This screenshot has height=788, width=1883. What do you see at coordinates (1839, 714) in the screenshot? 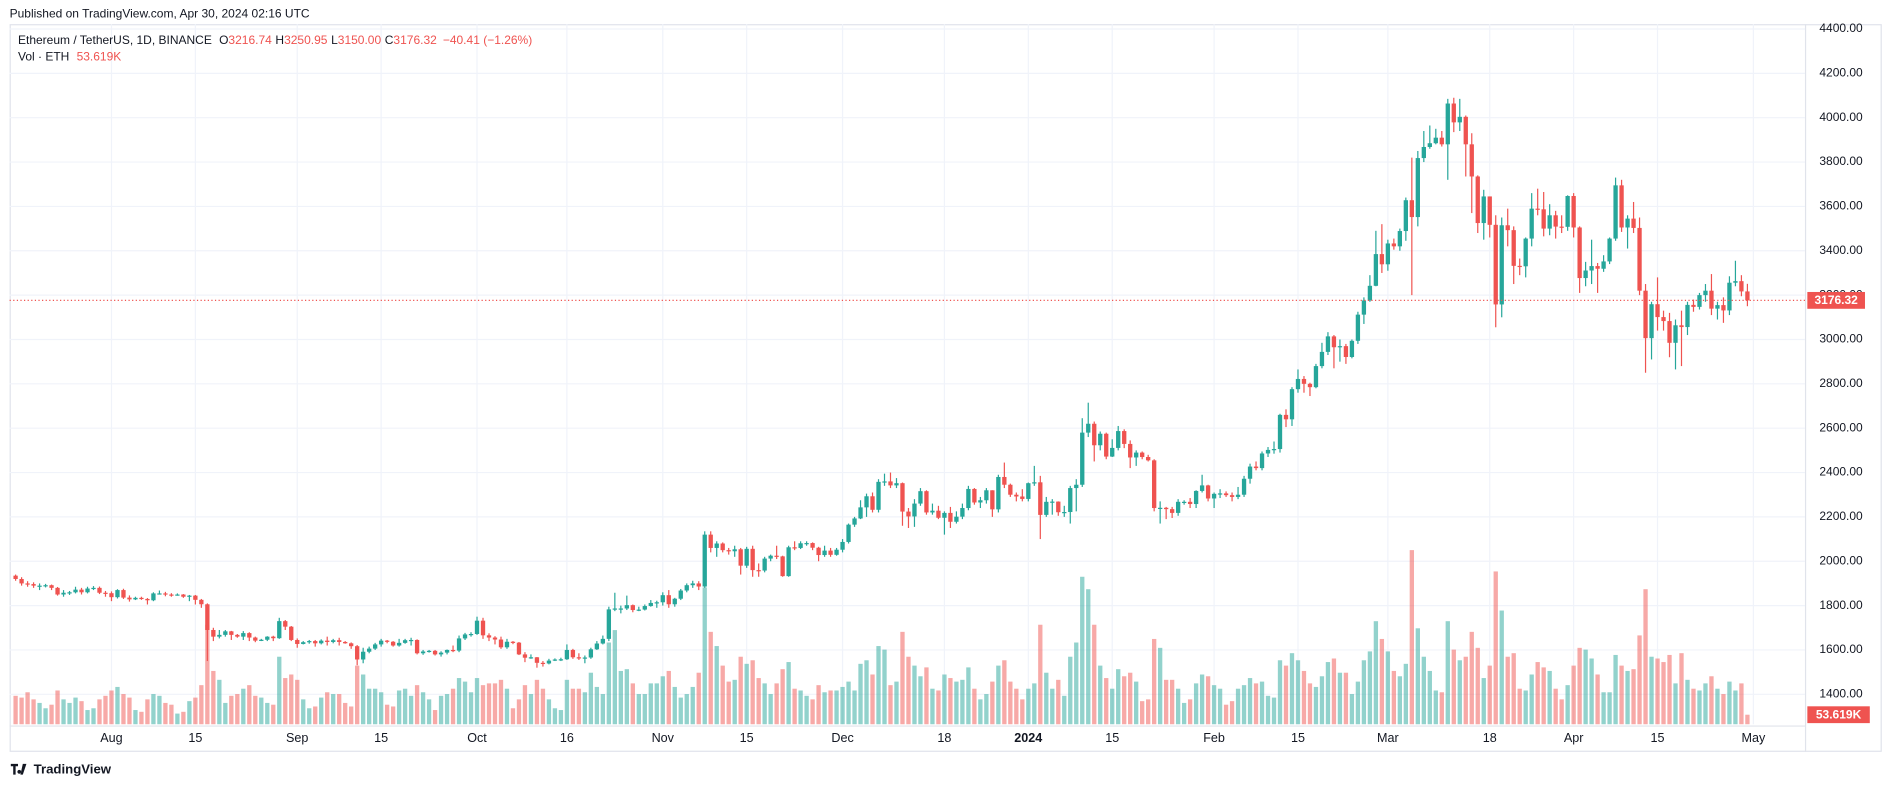
I see `volume-tag-label: 53.619K` at bounding box center [1839, 714].